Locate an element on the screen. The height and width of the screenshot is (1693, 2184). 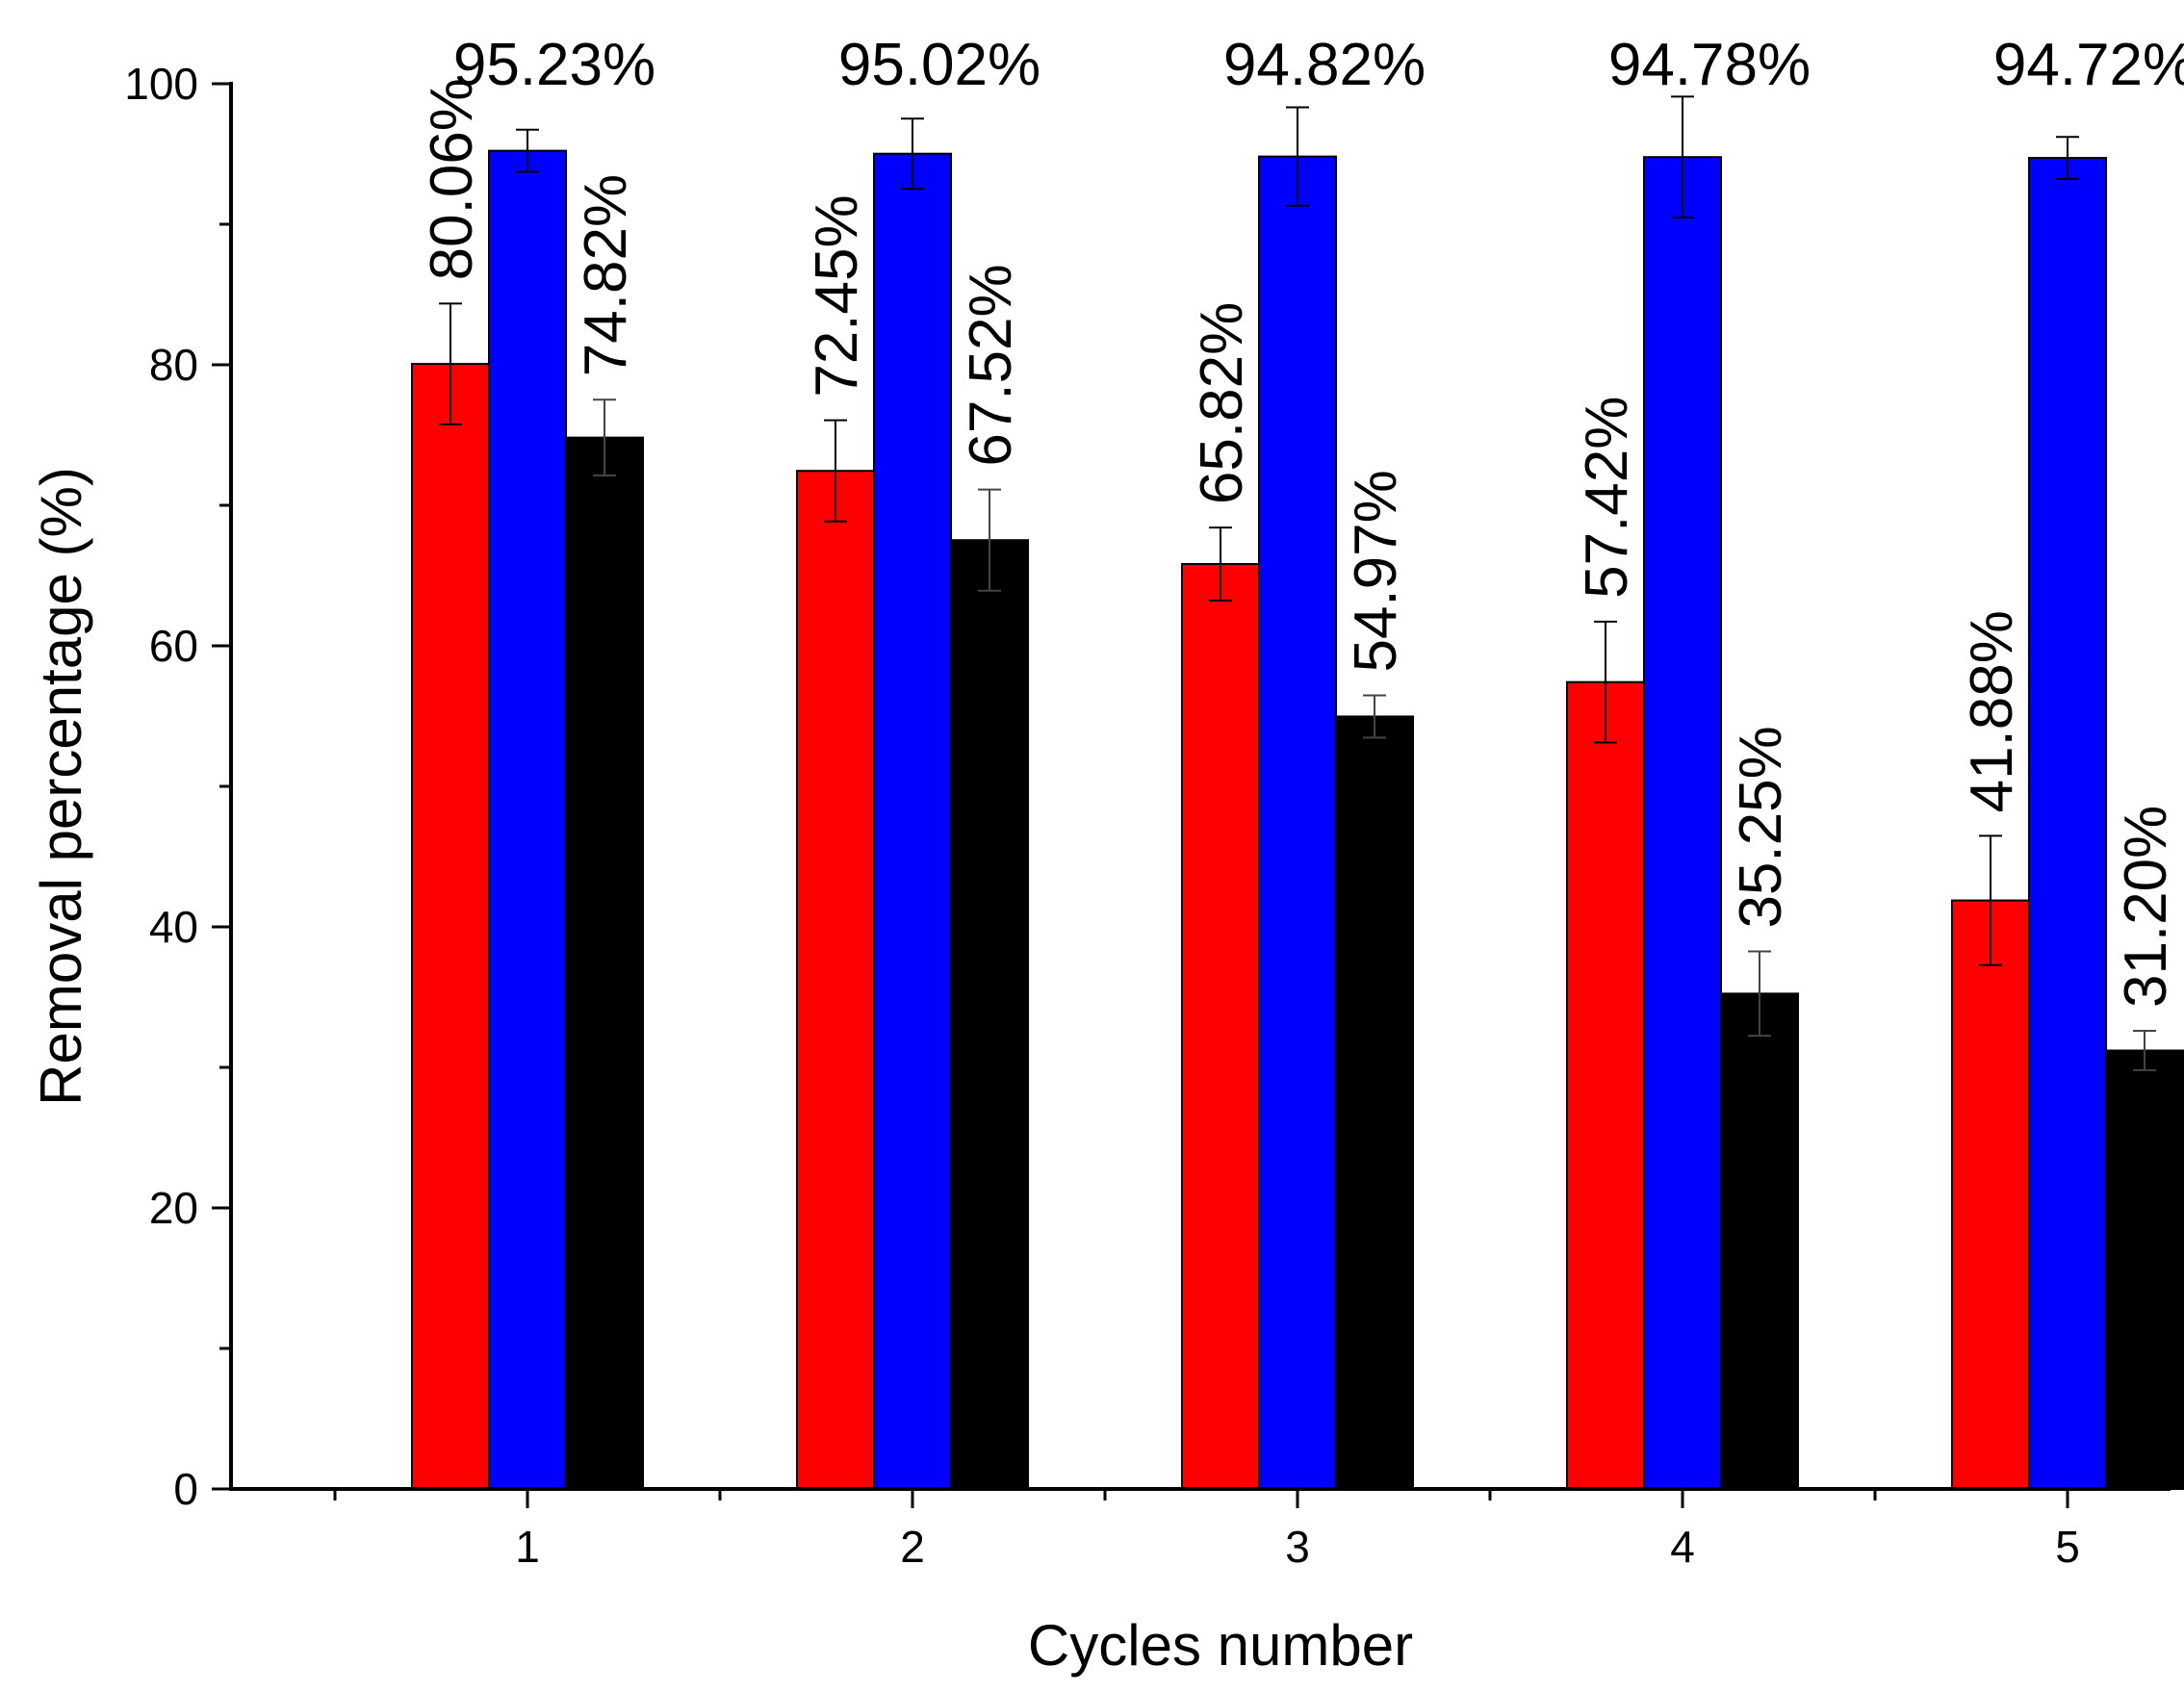
data-label-series1-cycle5: 41.88% is located at coordinates (1992, 711).